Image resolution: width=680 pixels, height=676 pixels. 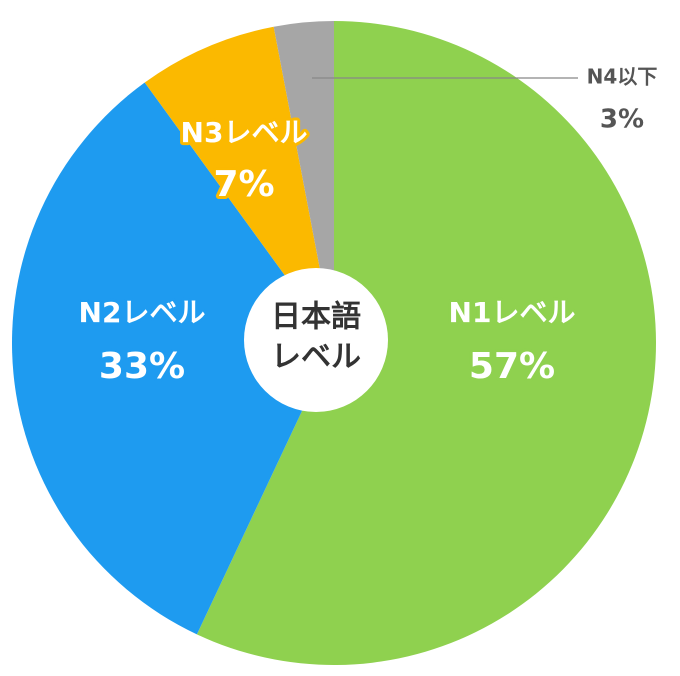 I want to click on value-label: 33%, so click(x=142, y=366).